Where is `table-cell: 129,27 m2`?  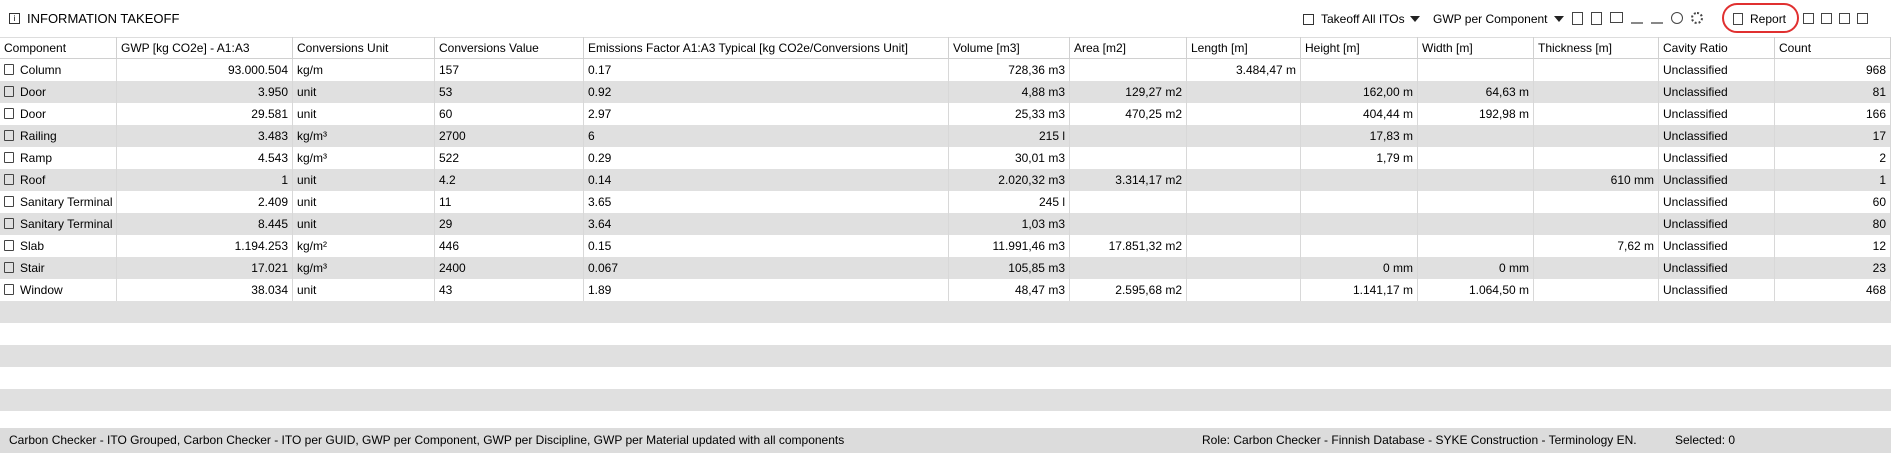
table-cell: 129,27 m2 is located at coordinates (1128, 92).